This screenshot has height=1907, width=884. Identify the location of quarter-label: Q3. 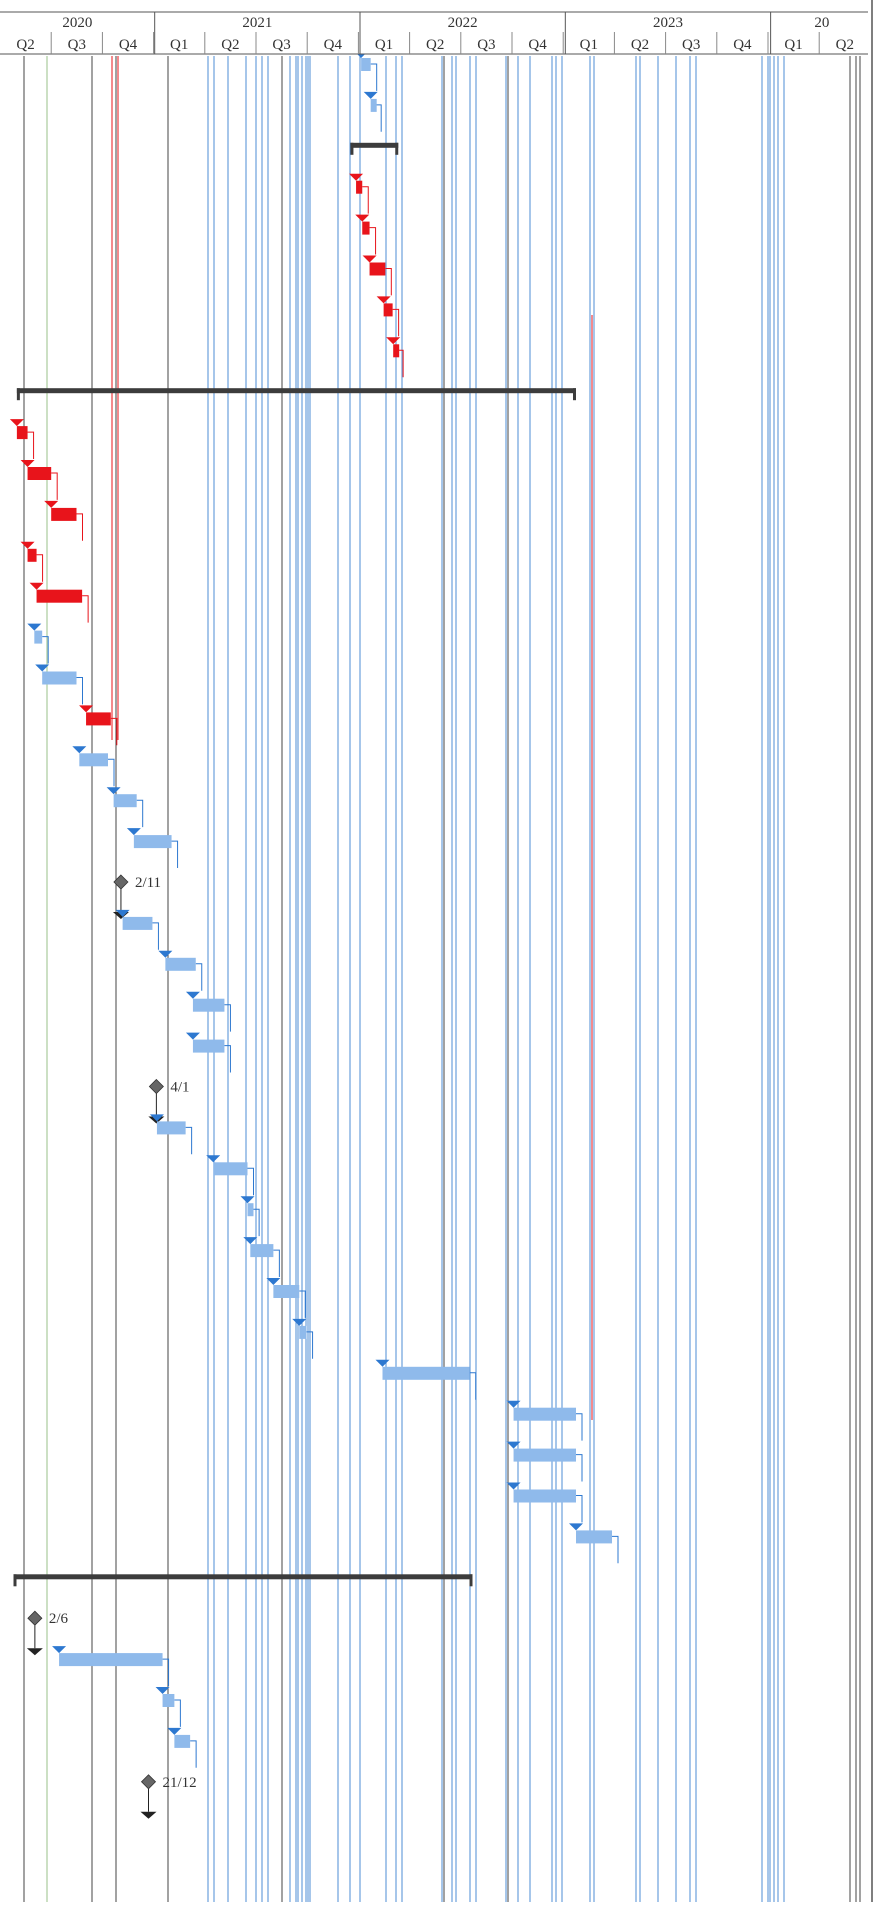
(77, 45).